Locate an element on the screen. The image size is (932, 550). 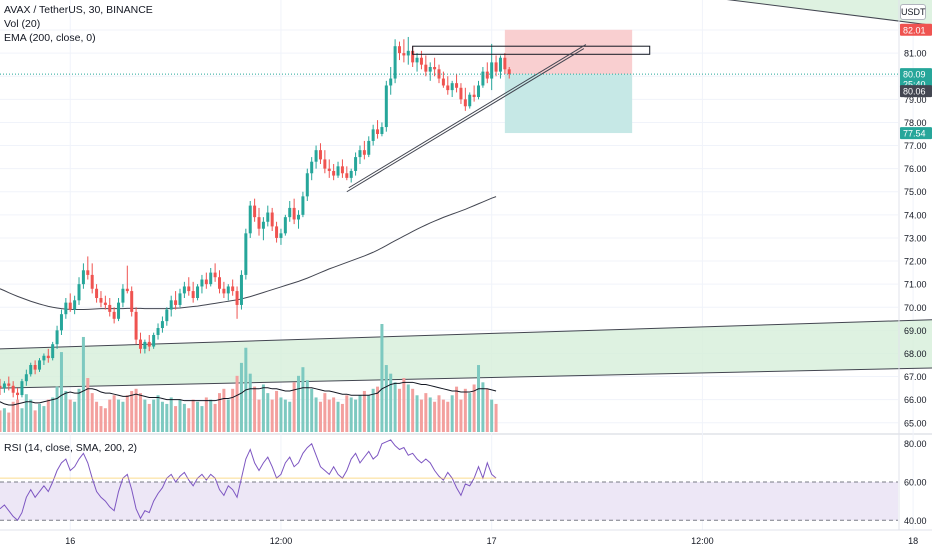
currency-selector: USDT is located at coordinates (913, 12).